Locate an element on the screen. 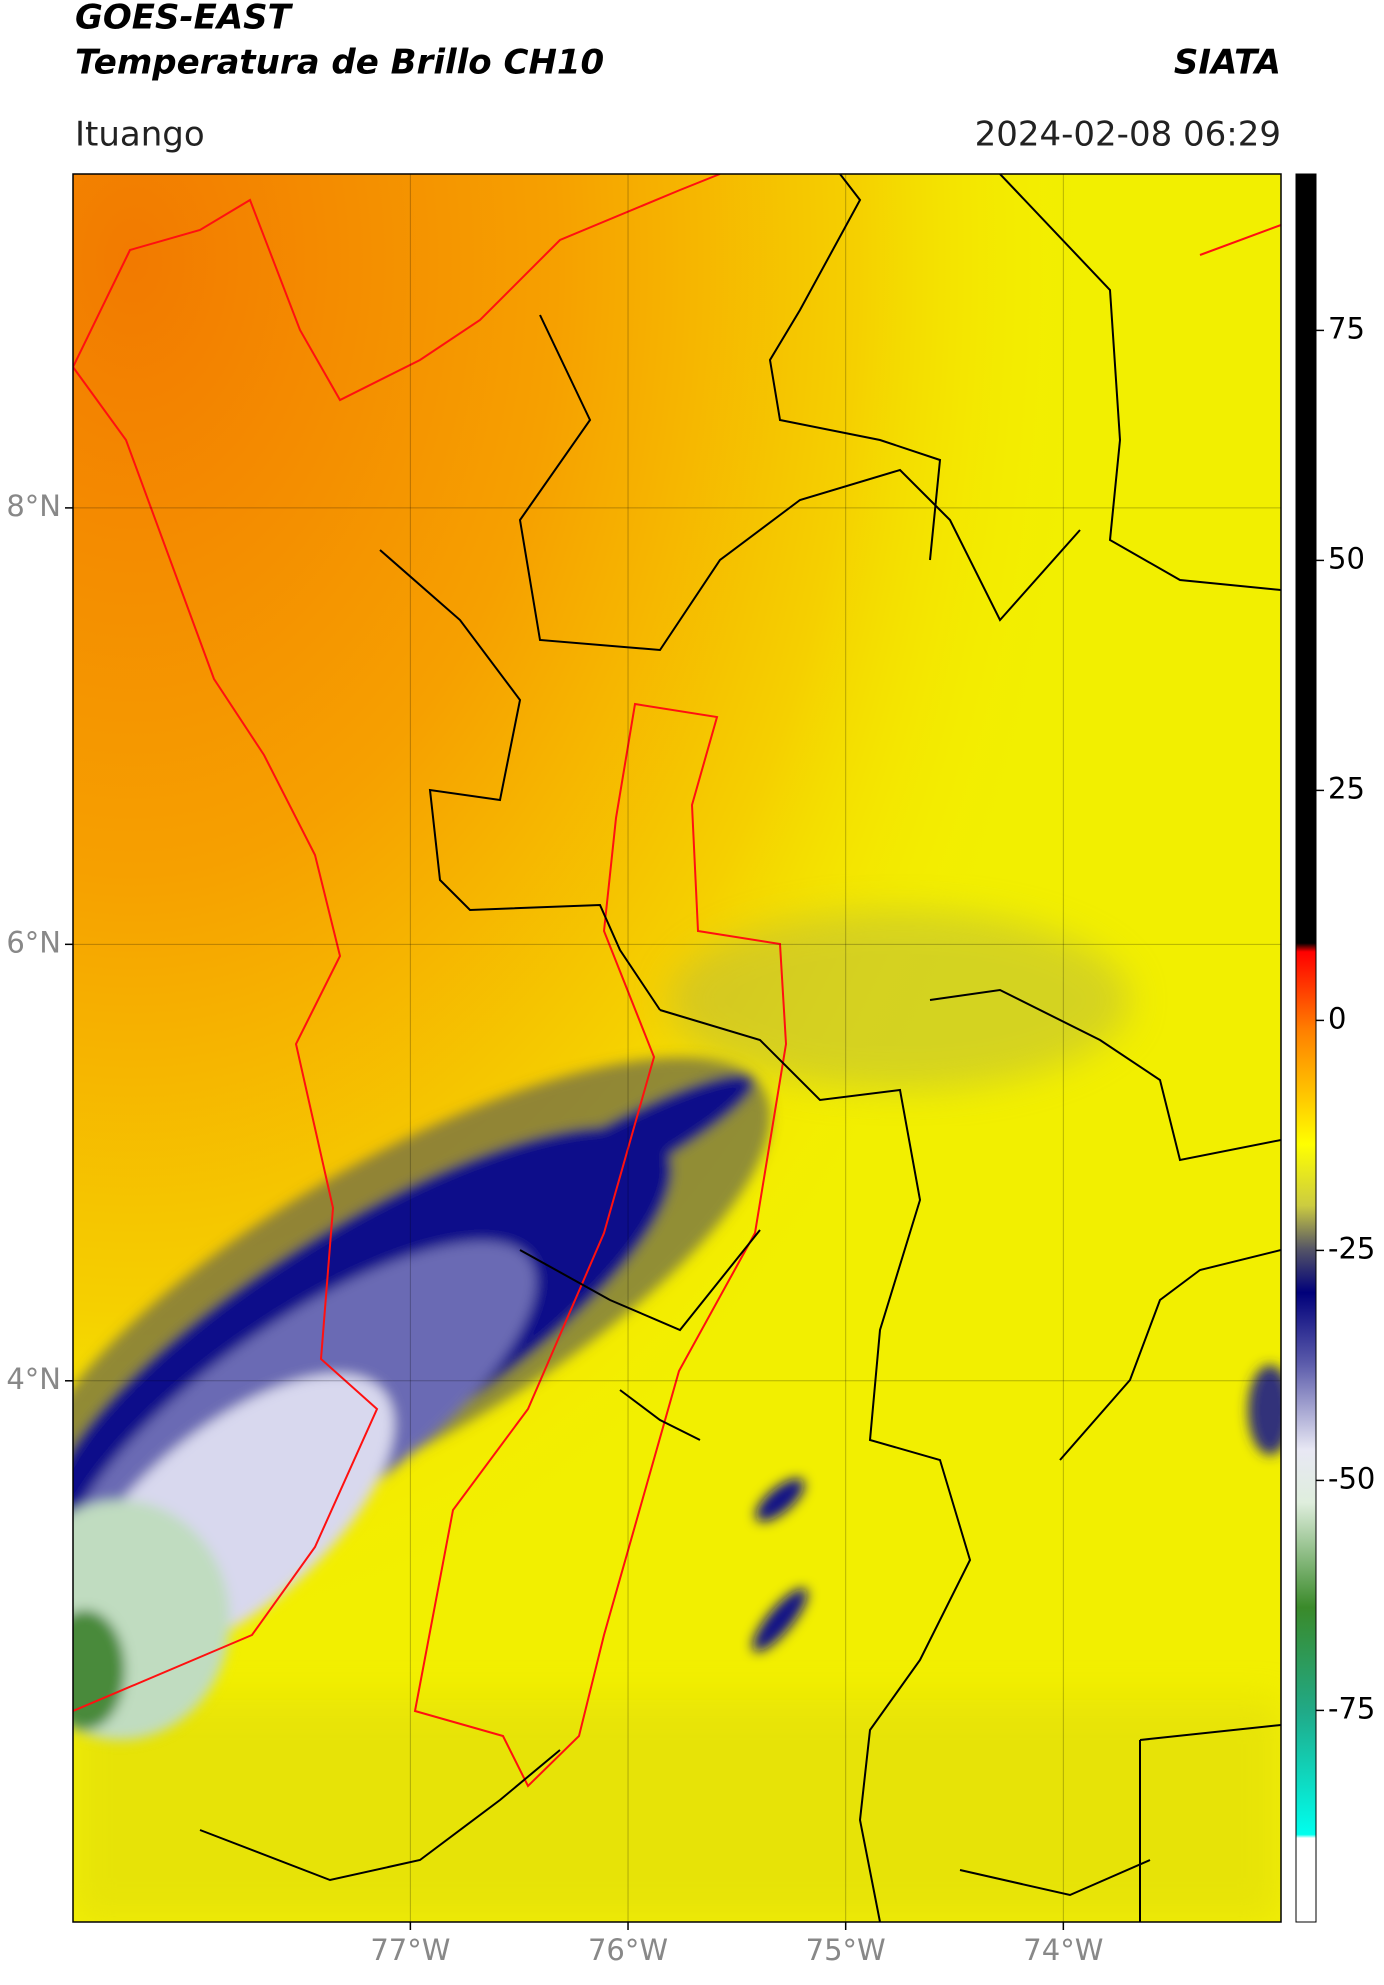 The height and width of the screenshot is (1985, 1384). x-tick-label: 77°W is located at coordinates (410, 1950).